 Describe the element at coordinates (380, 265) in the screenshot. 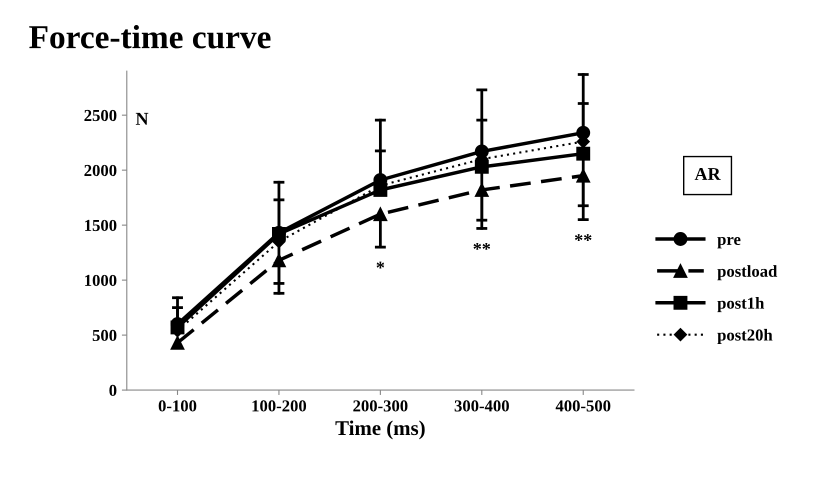

I see `annotation: *` at that location.